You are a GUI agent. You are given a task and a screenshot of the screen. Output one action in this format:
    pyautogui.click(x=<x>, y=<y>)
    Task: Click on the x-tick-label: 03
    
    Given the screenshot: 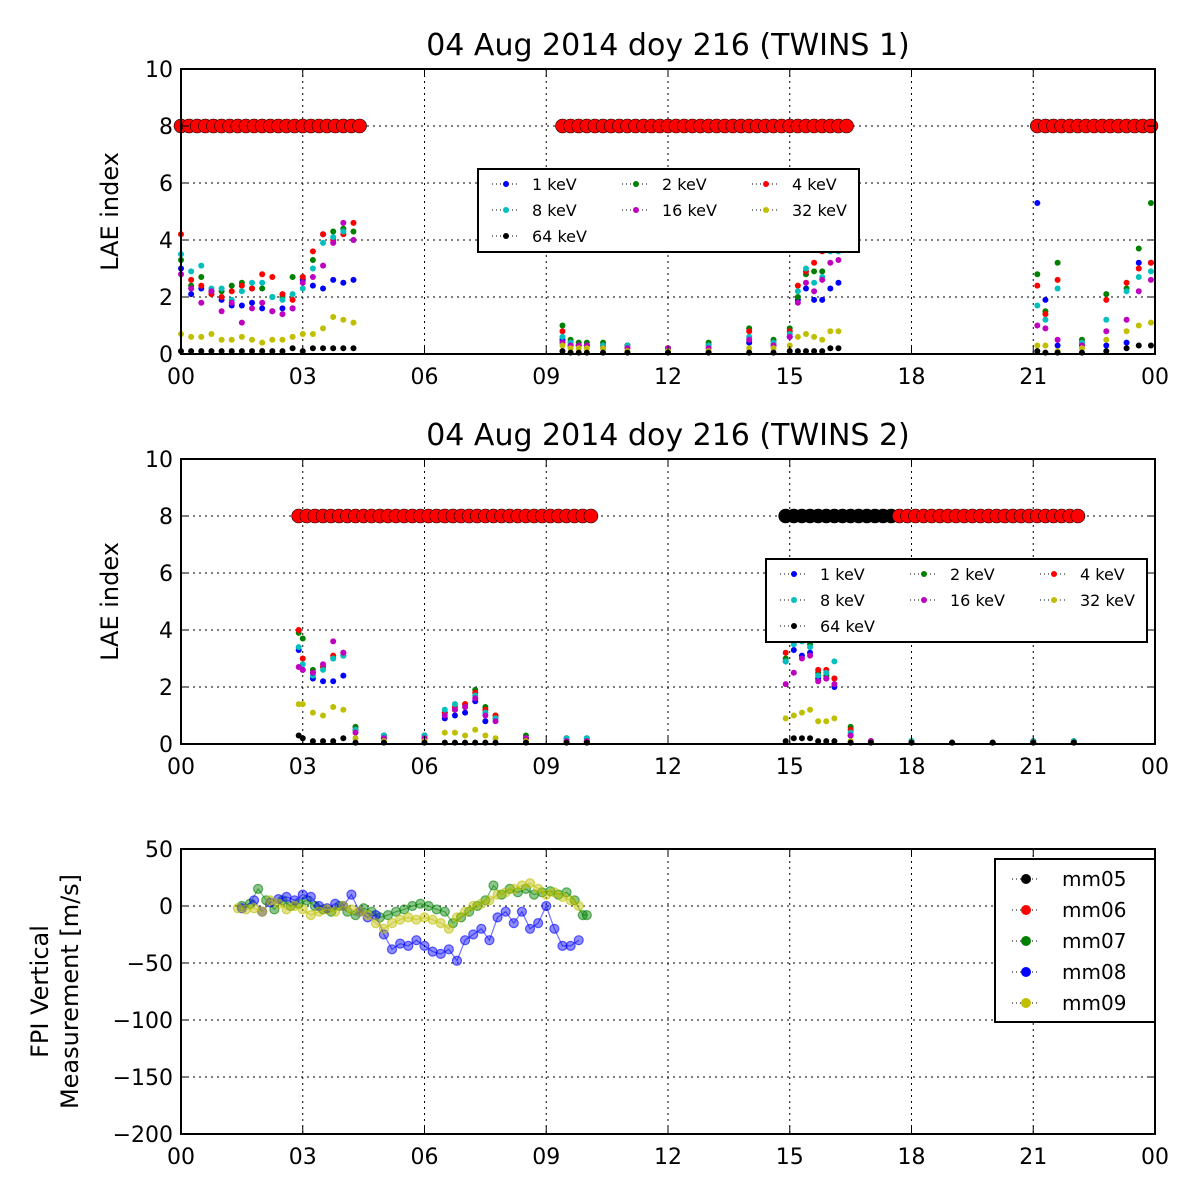 What is the action you would take?
    pyautogui.click(x=303, y=377)
    